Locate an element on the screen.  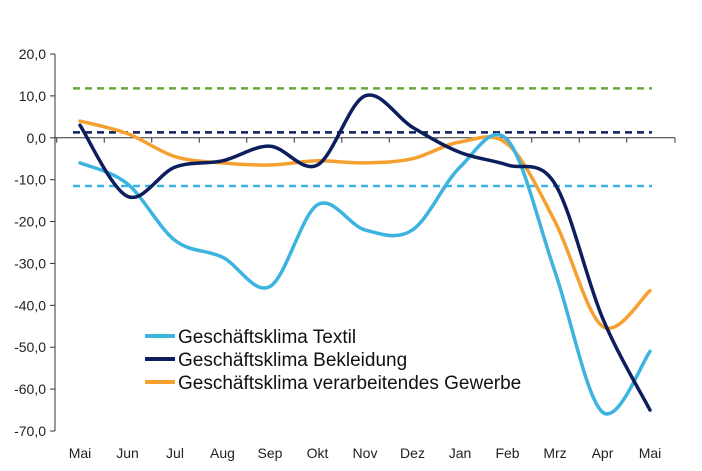
x-tick-label: Jan is located at coordinates (460, 453).